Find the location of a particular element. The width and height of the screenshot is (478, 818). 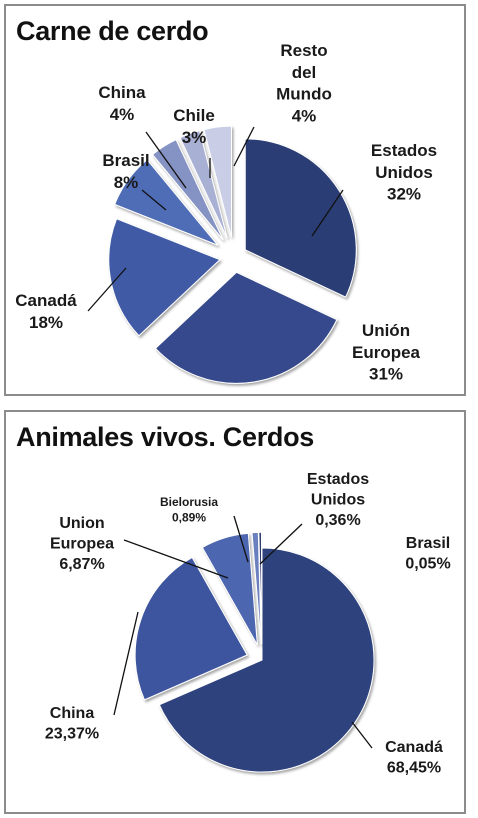

chart-title: Carne de cerdo is located at coordinates (112, 31).